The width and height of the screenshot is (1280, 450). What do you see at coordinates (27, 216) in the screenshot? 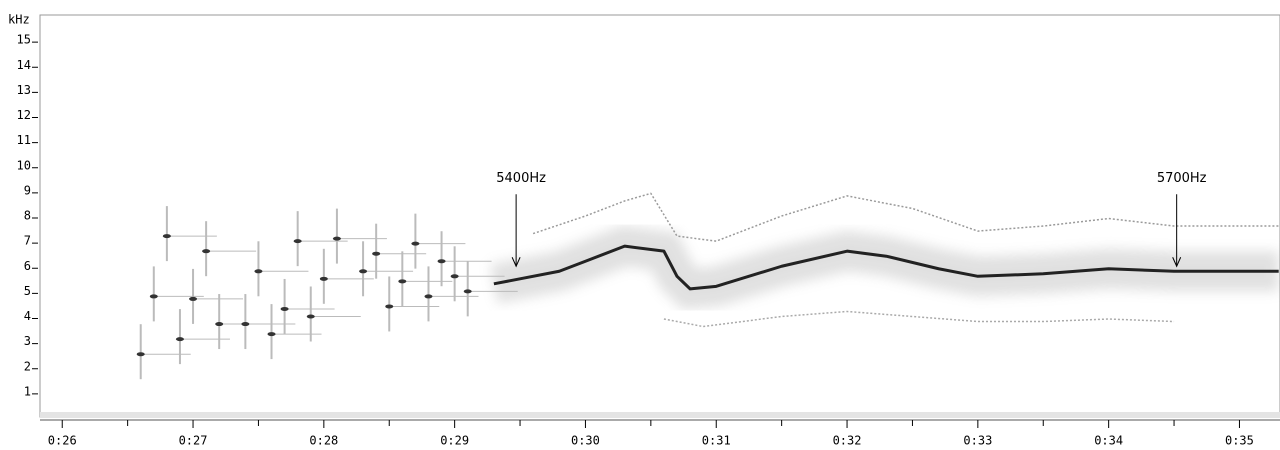
I see `y-tick-label: 8` at bounding box center [27, 216].